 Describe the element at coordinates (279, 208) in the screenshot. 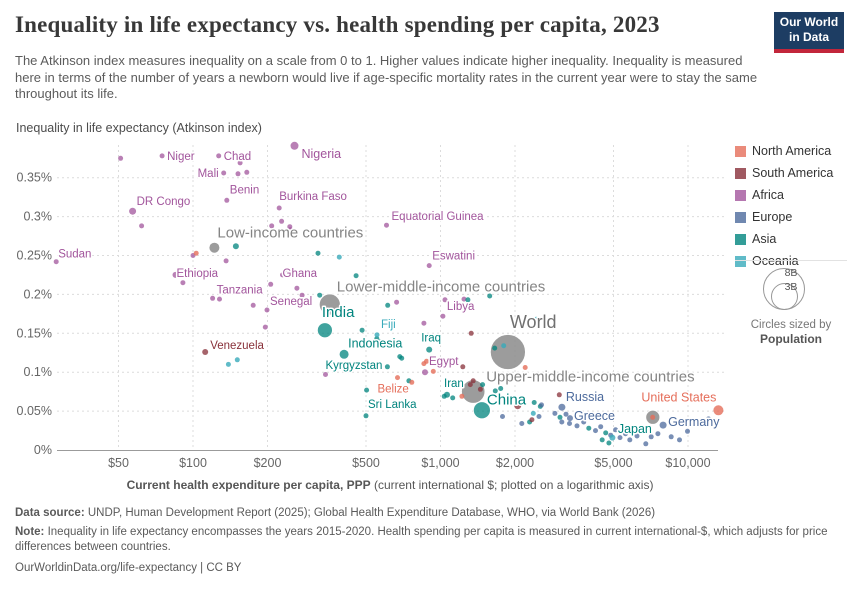

I see `data-point-burkina-faso` at that location.